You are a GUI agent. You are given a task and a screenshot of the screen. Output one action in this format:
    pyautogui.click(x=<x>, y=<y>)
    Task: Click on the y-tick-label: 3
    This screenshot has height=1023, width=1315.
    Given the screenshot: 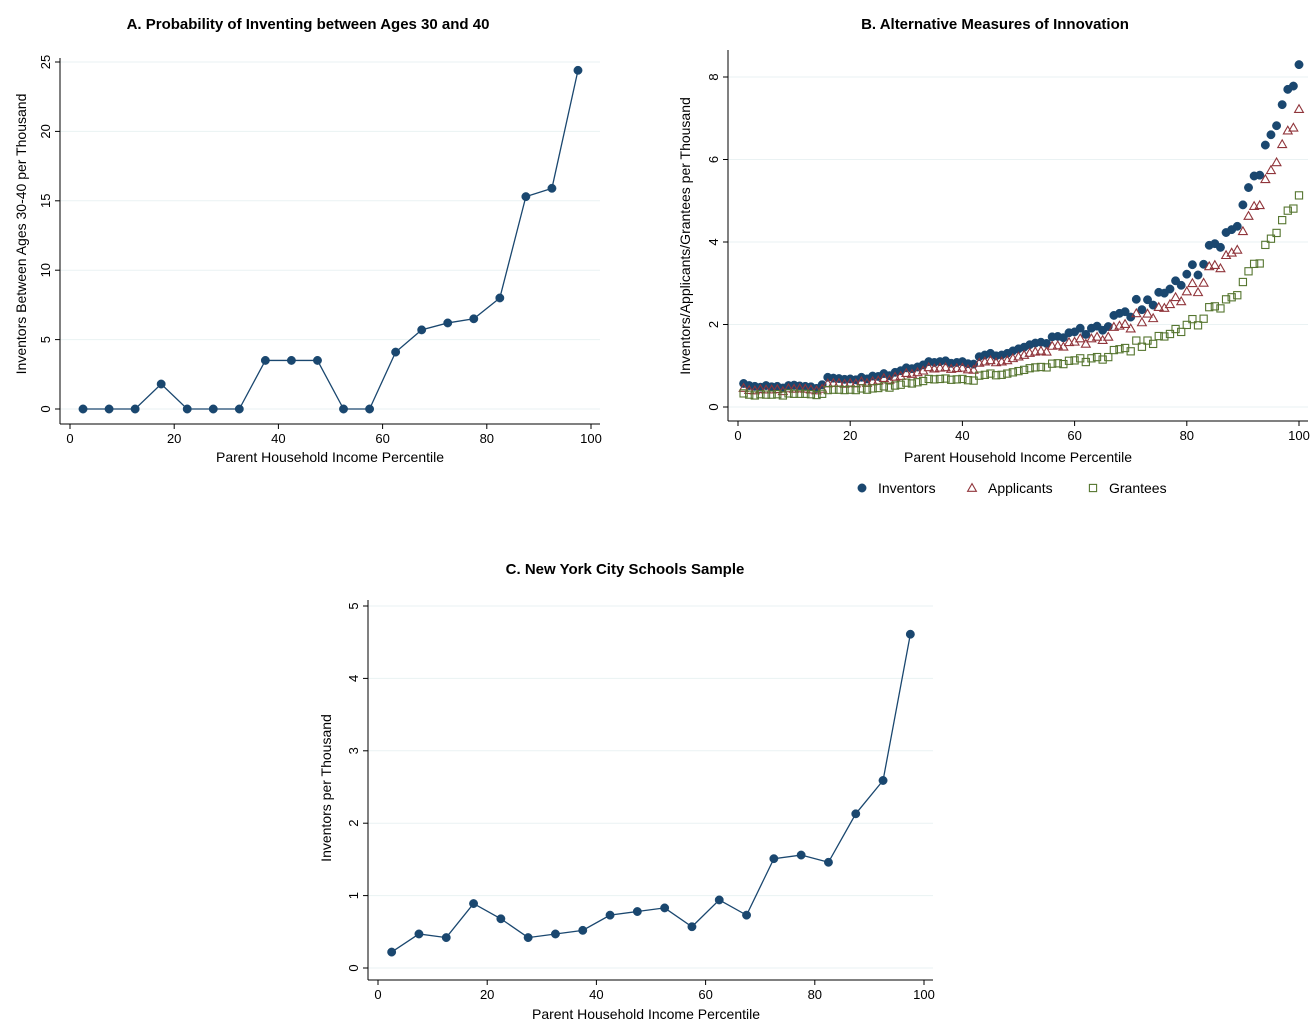 What is the action you would take?
    pyautogui.click(x=353, y=750)
    